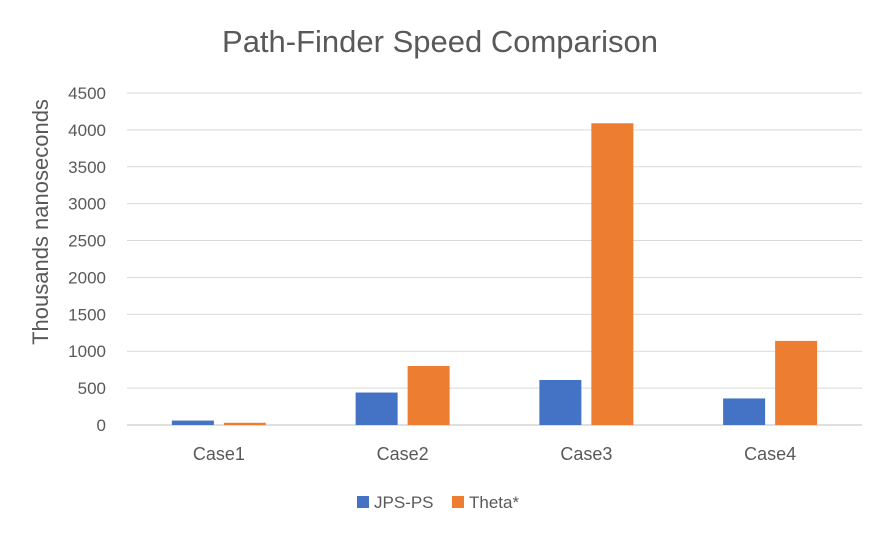 The height and width of the screenshot is (534, 886). What do you see at coordinates (192, 422) in the screenshot?
I see `bar-jps-ps-case1` at bounding box center [192, 422].